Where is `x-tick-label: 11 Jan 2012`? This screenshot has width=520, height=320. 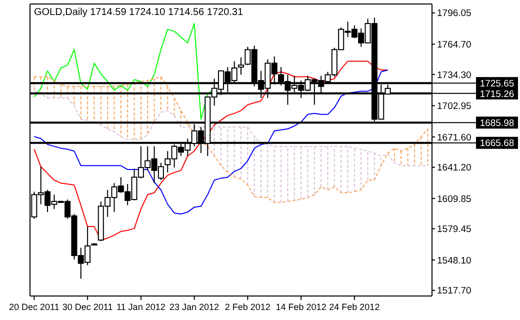
x-tick-label: 11 Jan 2012 is located at coordinates (141, 307).